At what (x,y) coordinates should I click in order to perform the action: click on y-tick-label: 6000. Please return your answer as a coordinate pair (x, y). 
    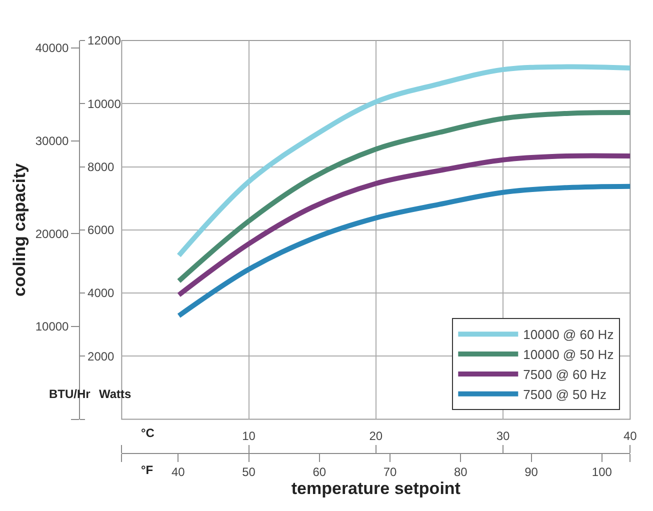
    Looking at the image, I should click on (101, 230).